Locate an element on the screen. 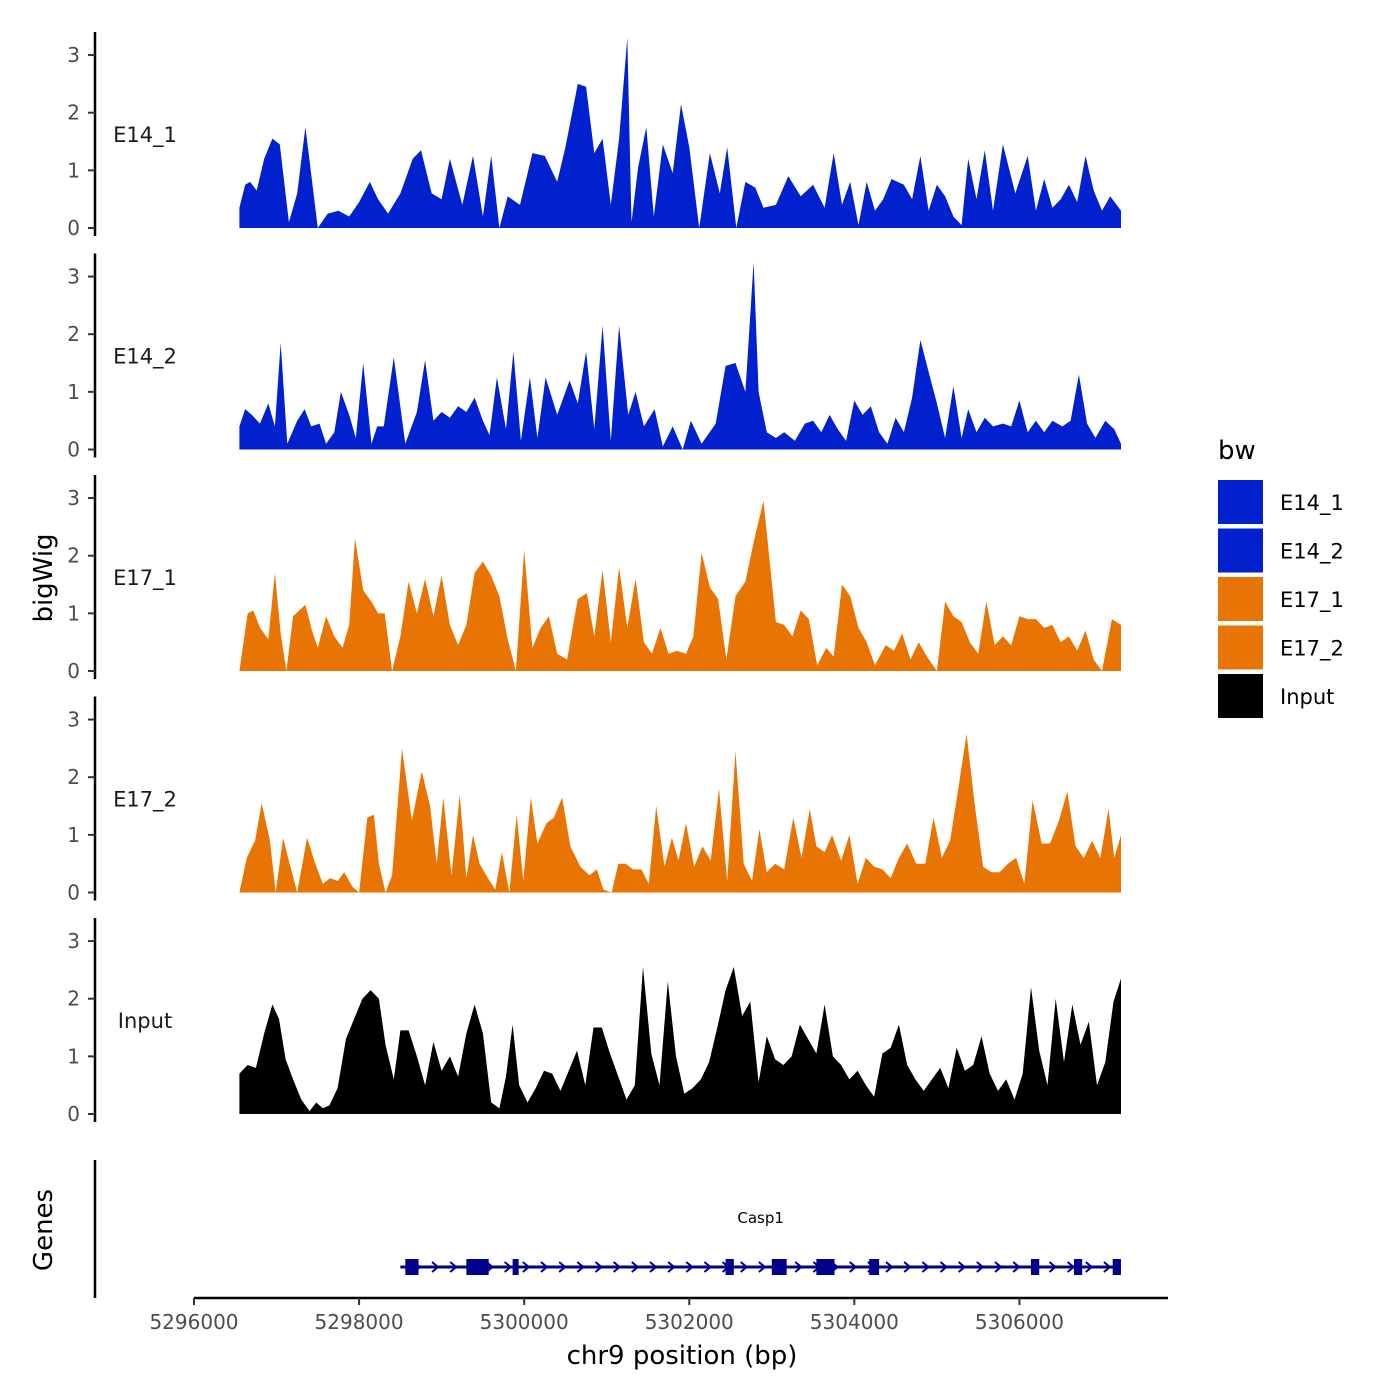 The image size is (1400, 1400). track-Input: 0 1 2 3 Input is located at coordinates (594, 1022).